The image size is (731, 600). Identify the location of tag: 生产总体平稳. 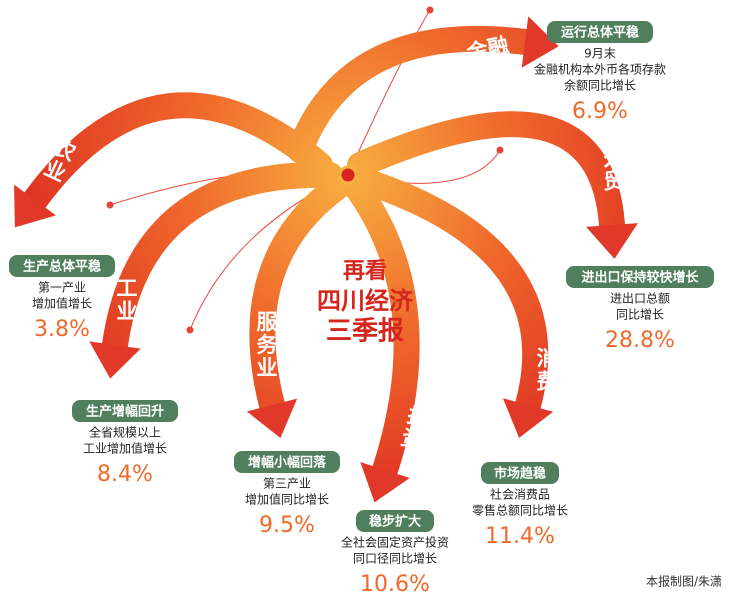
(62, 267).